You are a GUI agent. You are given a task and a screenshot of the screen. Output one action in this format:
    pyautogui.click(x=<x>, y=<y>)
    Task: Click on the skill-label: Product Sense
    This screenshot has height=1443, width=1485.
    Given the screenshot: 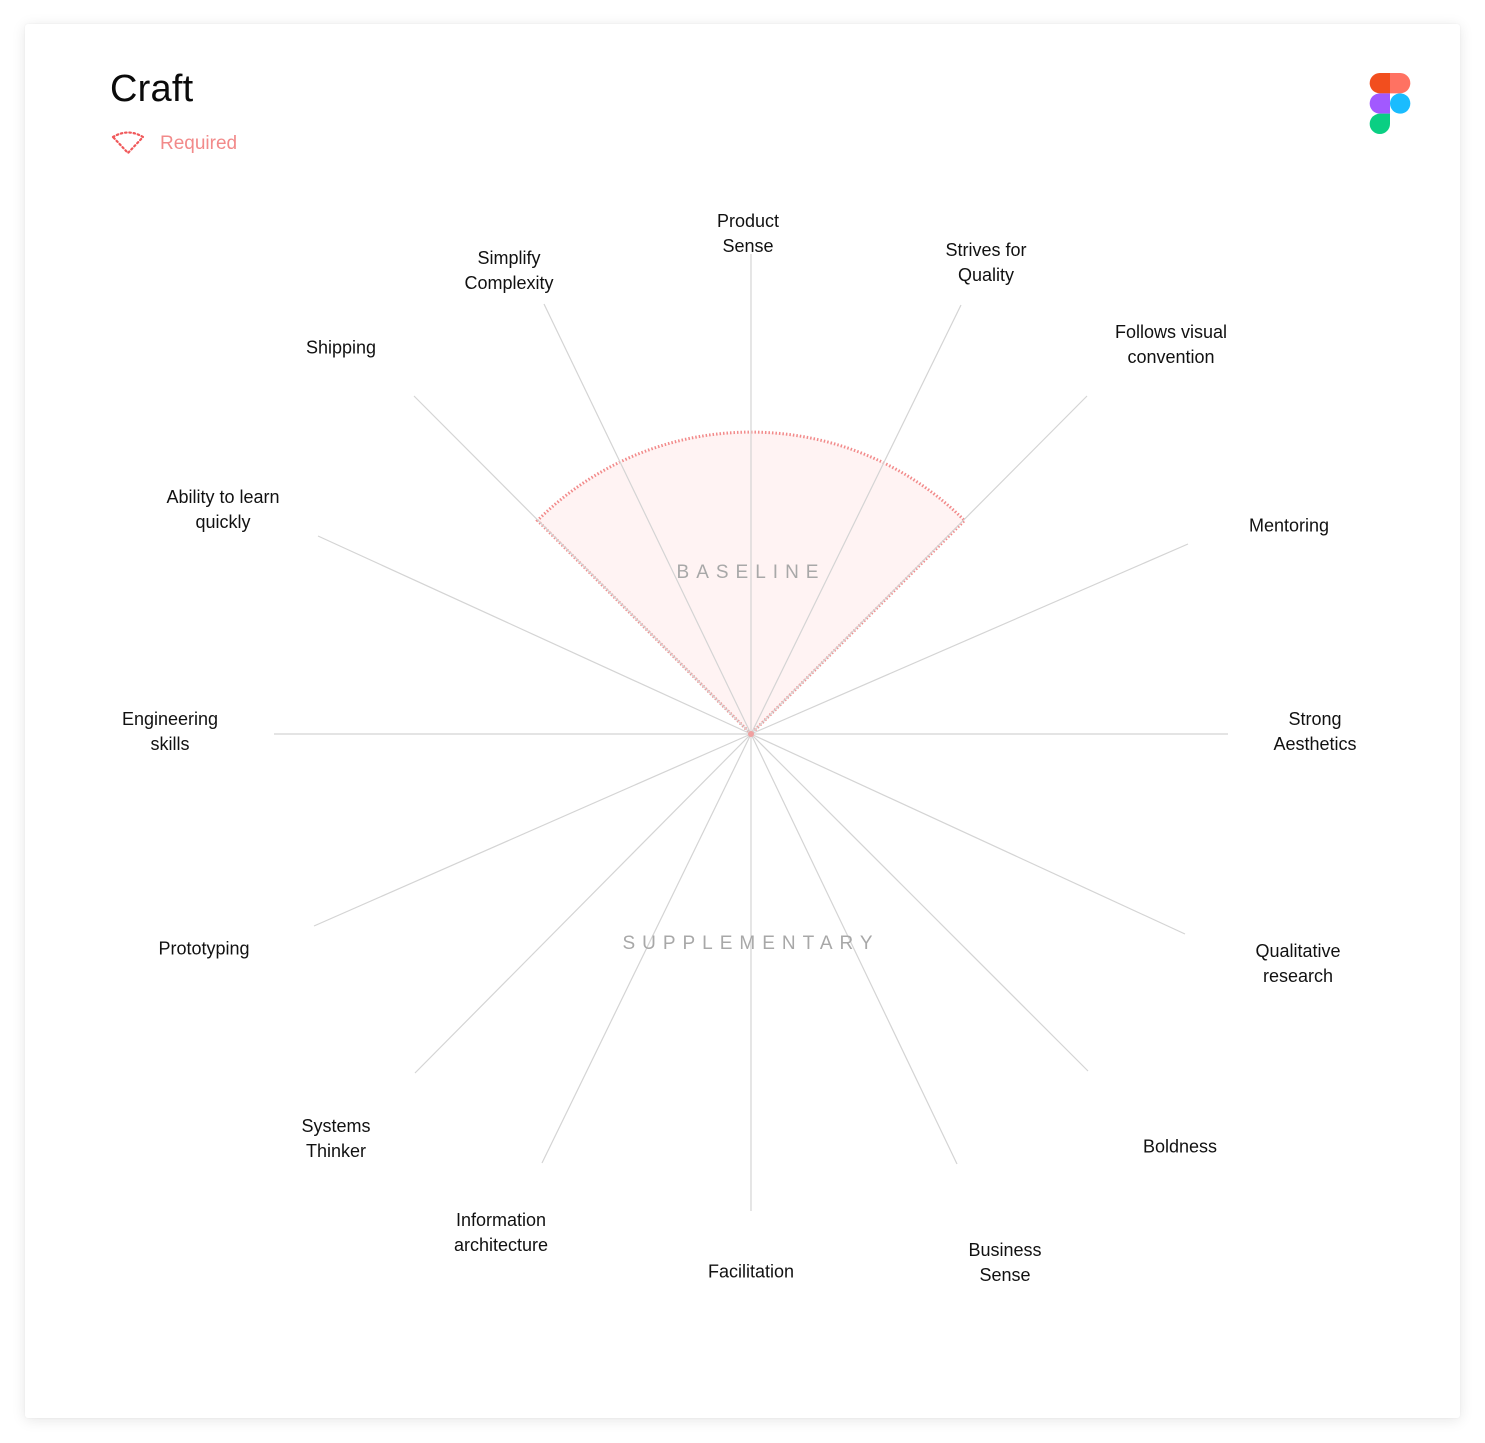 What is the action you would take?
    pyautogui.click(x=748, y=233)
    